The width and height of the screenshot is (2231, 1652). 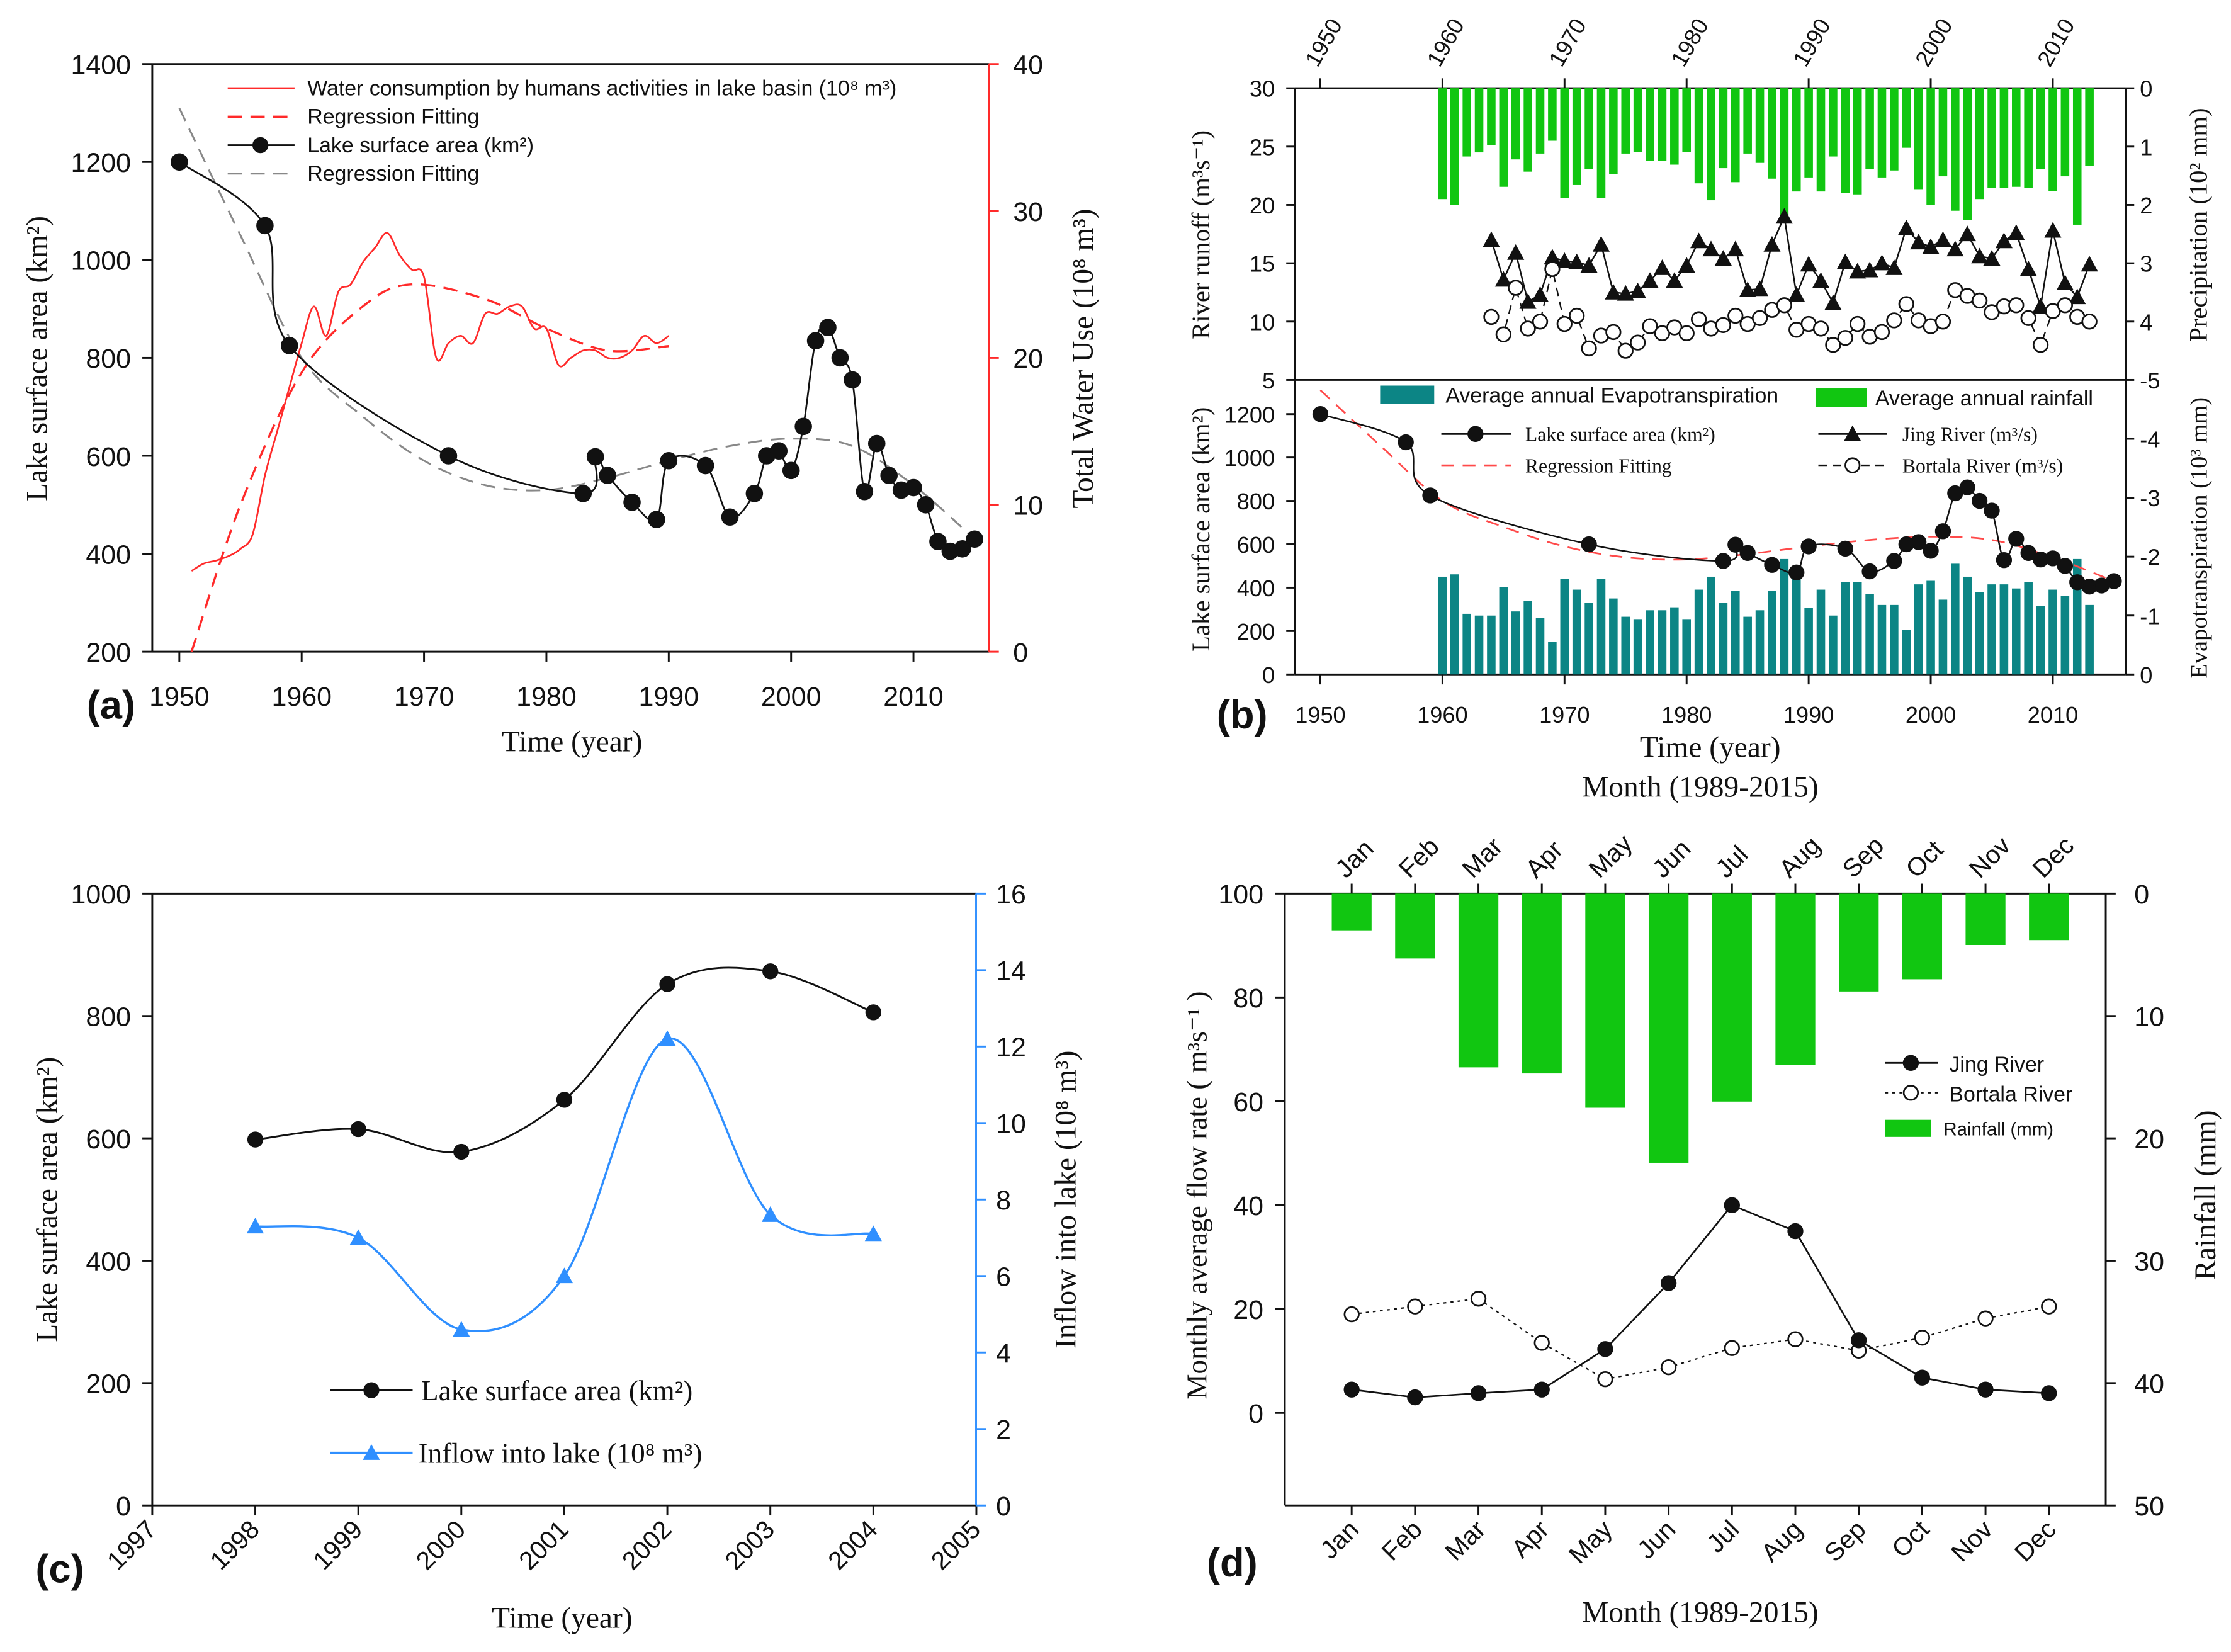 I want to click on tick-label: 2, so click(x=1004, y=1430).